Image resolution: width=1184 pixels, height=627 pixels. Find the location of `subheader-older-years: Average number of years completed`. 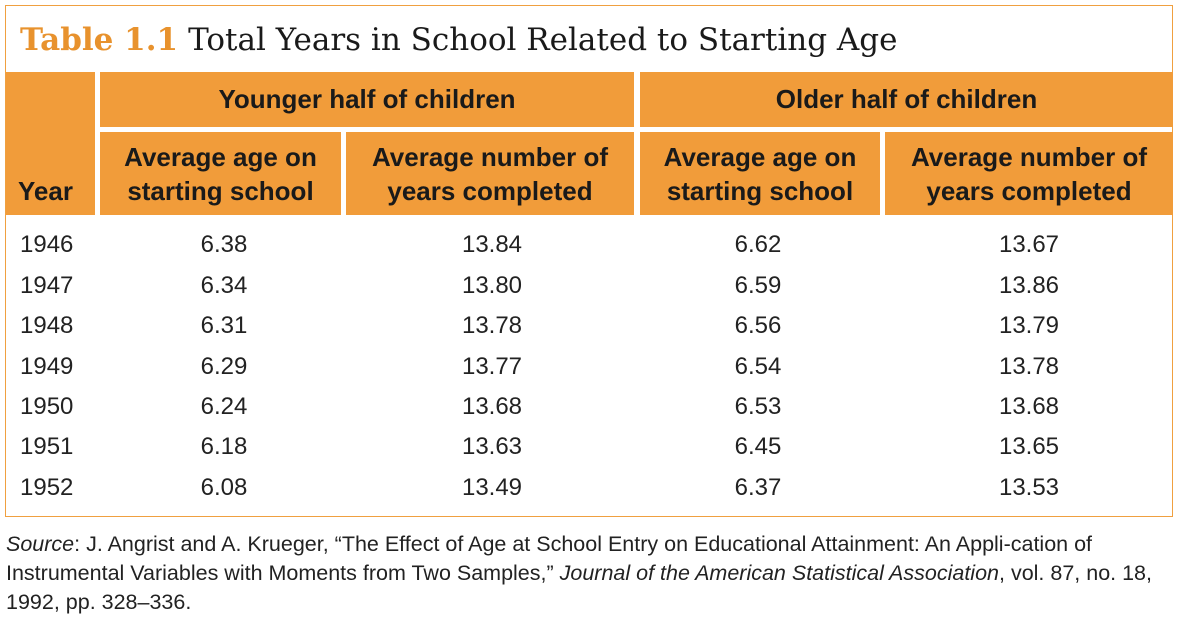

subheader-older-years: Average number of years completed is located at coordinates (1029, 173).